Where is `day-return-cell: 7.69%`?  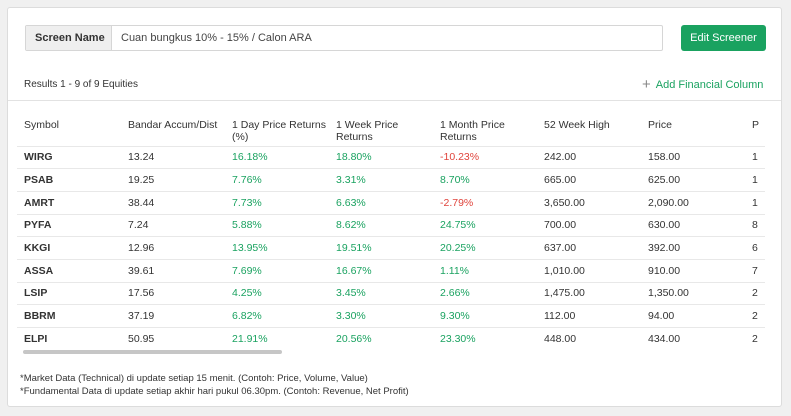 day-return-cell: 7.69% is located at coordinates (277, 270).